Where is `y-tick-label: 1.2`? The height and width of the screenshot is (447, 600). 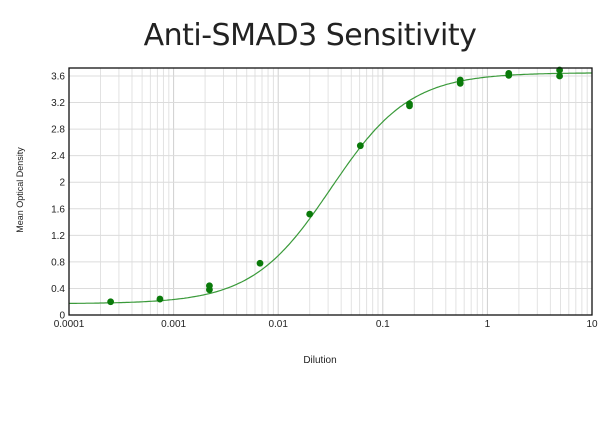
y-tick-label: 1.2 is located at coordinates (58, 236).